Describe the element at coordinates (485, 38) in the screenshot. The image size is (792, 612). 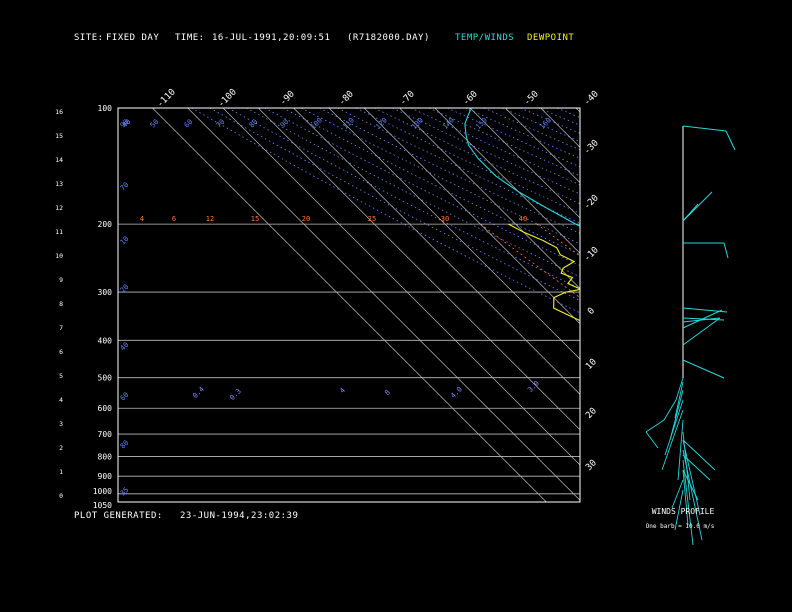
I see `legend-temp: TEMP/WINDS` at that location.